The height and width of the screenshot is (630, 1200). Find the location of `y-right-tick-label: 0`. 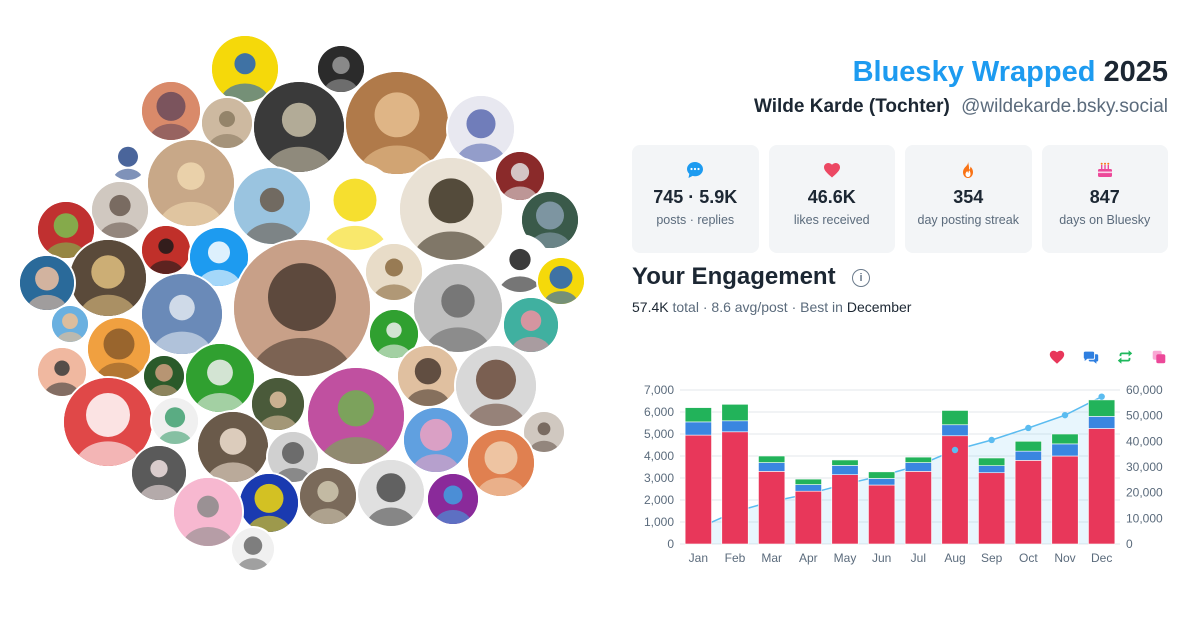

y-right-tick-label: 0 is located at coordinates (1129, 544).